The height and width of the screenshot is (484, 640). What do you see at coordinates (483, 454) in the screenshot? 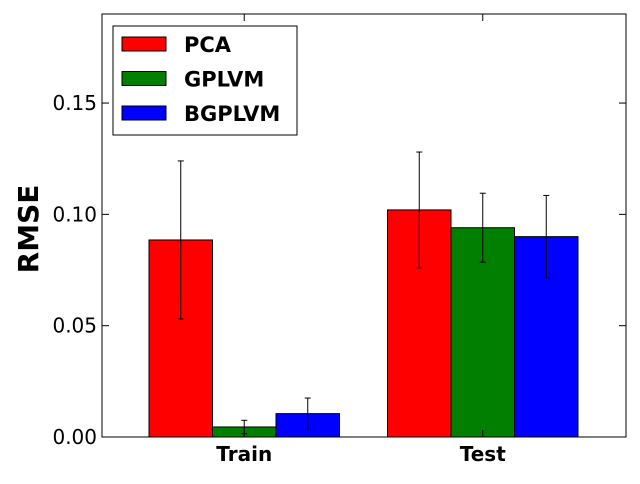
I see `x-tick-label: Test` at bounding box center [483, 454].